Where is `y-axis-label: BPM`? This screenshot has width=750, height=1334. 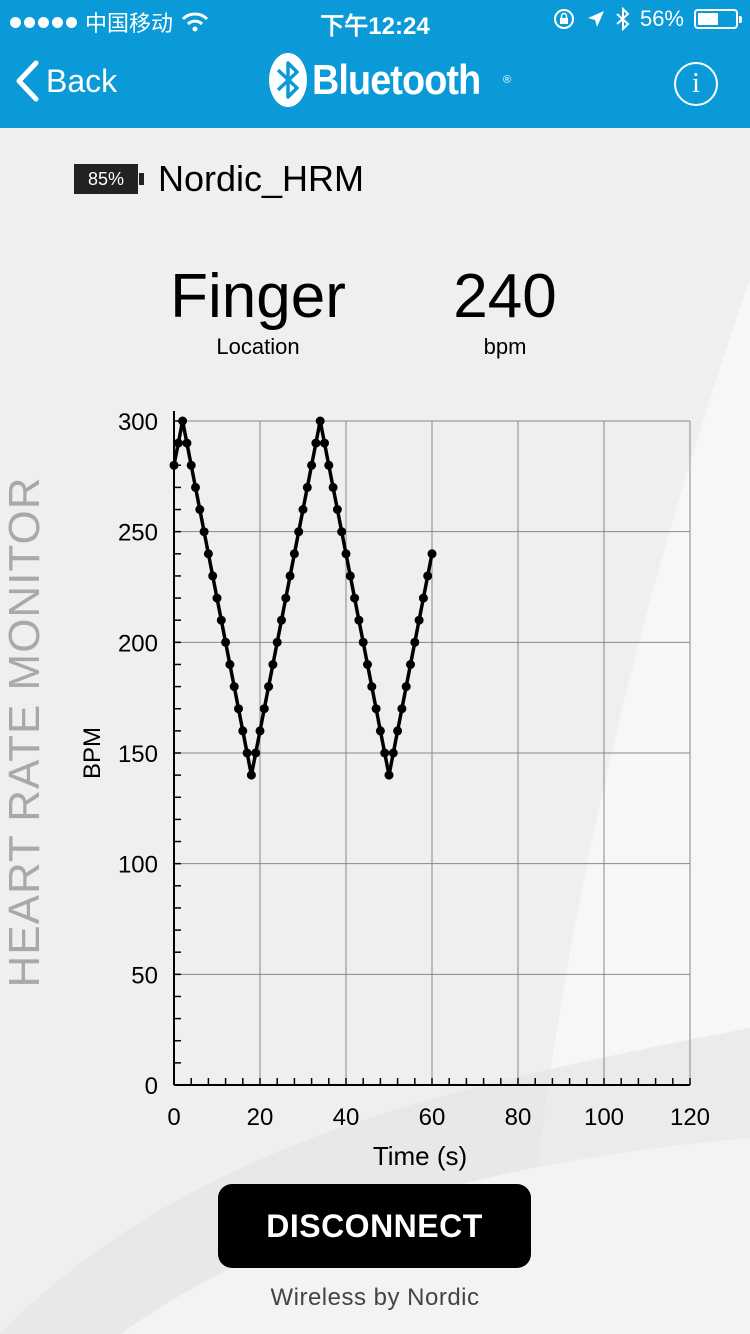 y-axis-label: BPM is located at coordinates (92, 753).